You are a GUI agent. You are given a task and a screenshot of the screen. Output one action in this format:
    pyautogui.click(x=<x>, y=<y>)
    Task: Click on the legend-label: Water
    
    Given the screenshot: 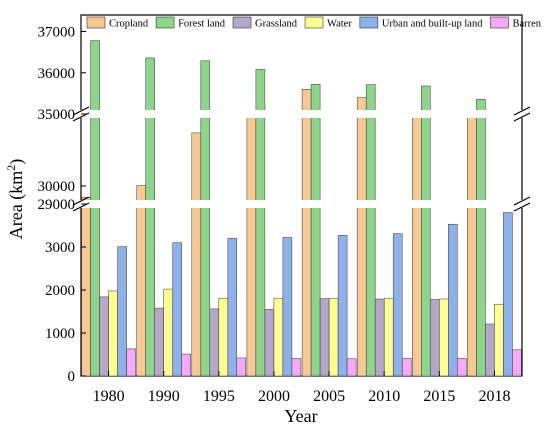 What is the action you would take?
    pyautogui.click(x=339, y=24)
    